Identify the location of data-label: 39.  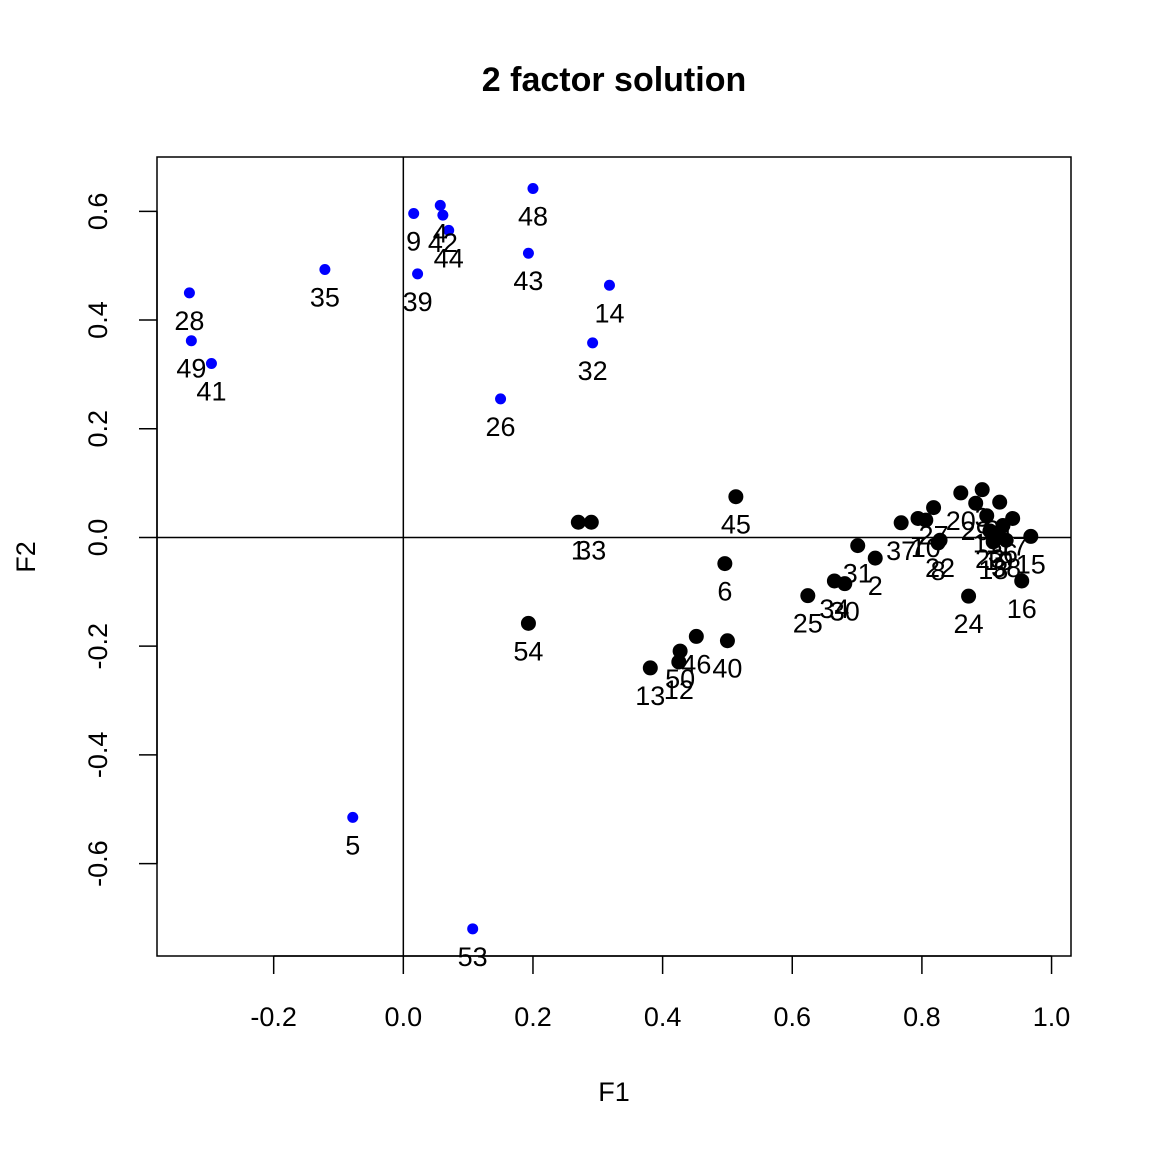
(418, 302).